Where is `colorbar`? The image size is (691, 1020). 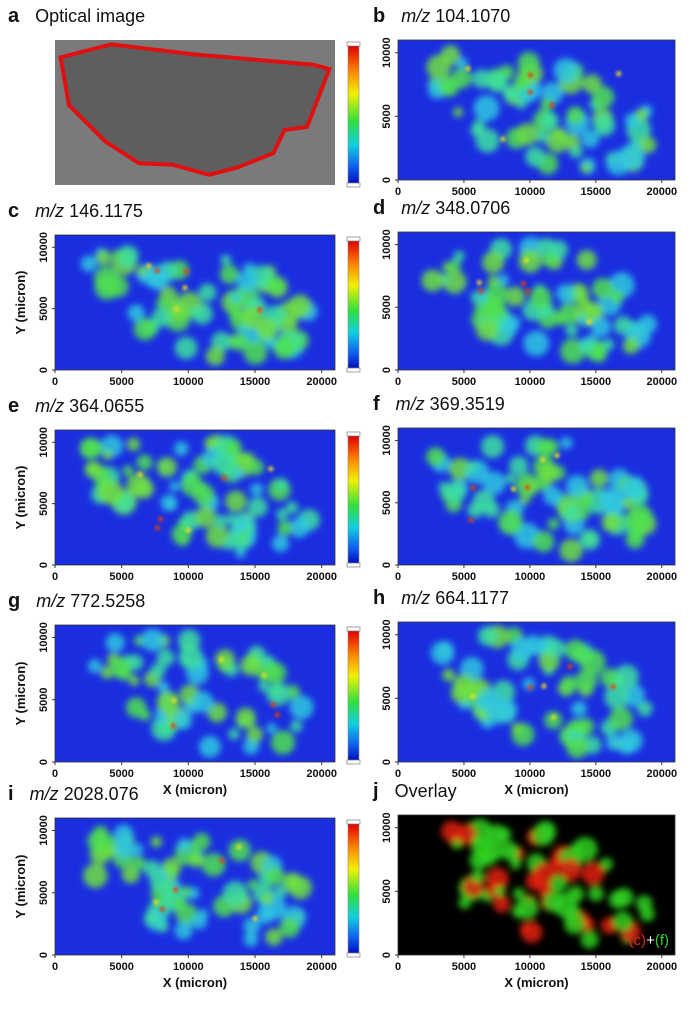 colorbar is located at coordinates (353, 114).